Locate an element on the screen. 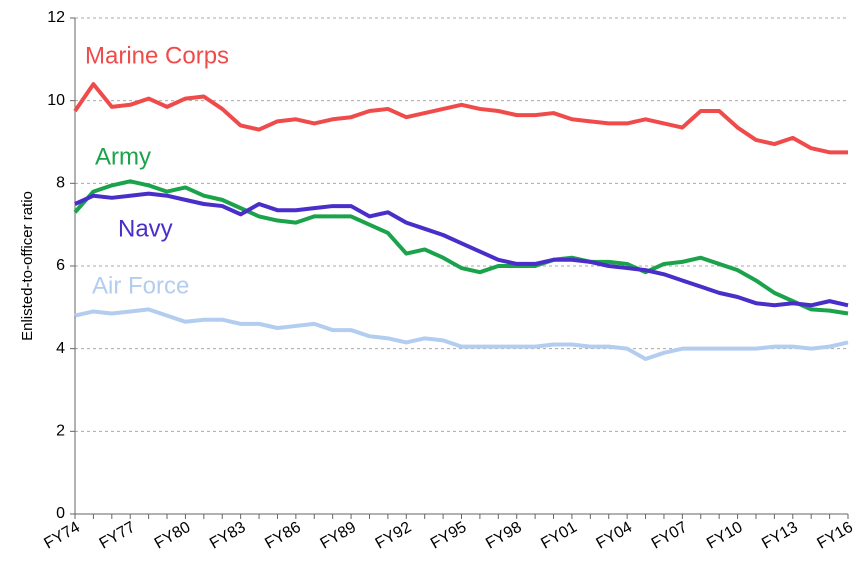 Image resolution: width=853 pixels, height=568 pixels. y-axis-label: Enlisted-to-officer ratio is located at coordinates (27, 266).